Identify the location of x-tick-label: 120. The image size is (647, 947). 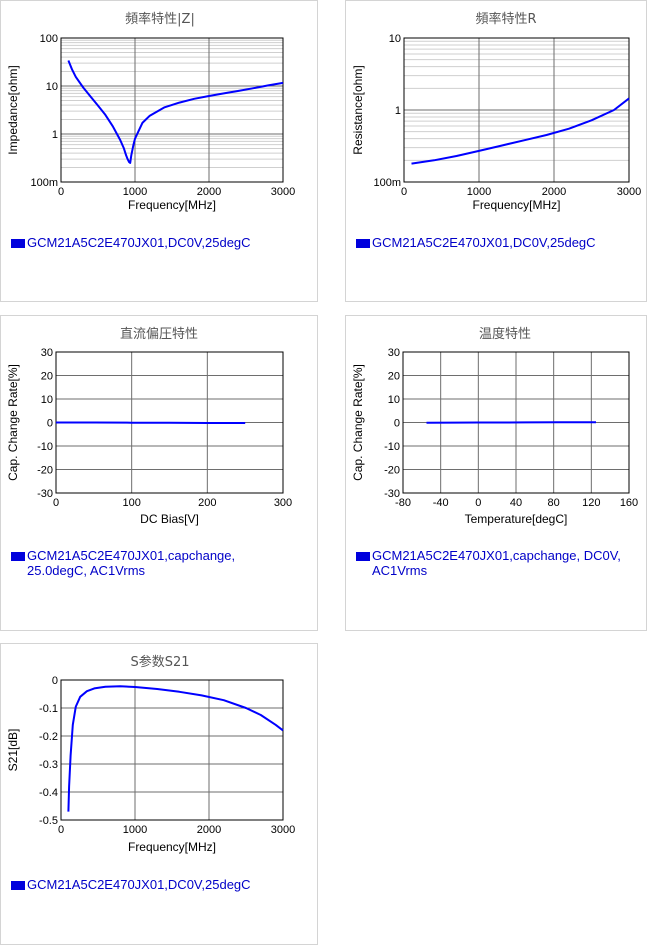
(591, 503).